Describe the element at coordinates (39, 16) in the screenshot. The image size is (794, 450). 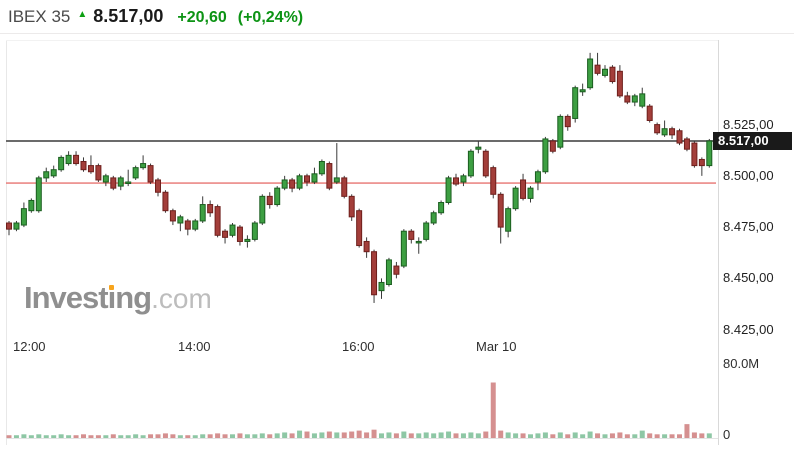
I see `instrument-name: IBEX 35` at that location.